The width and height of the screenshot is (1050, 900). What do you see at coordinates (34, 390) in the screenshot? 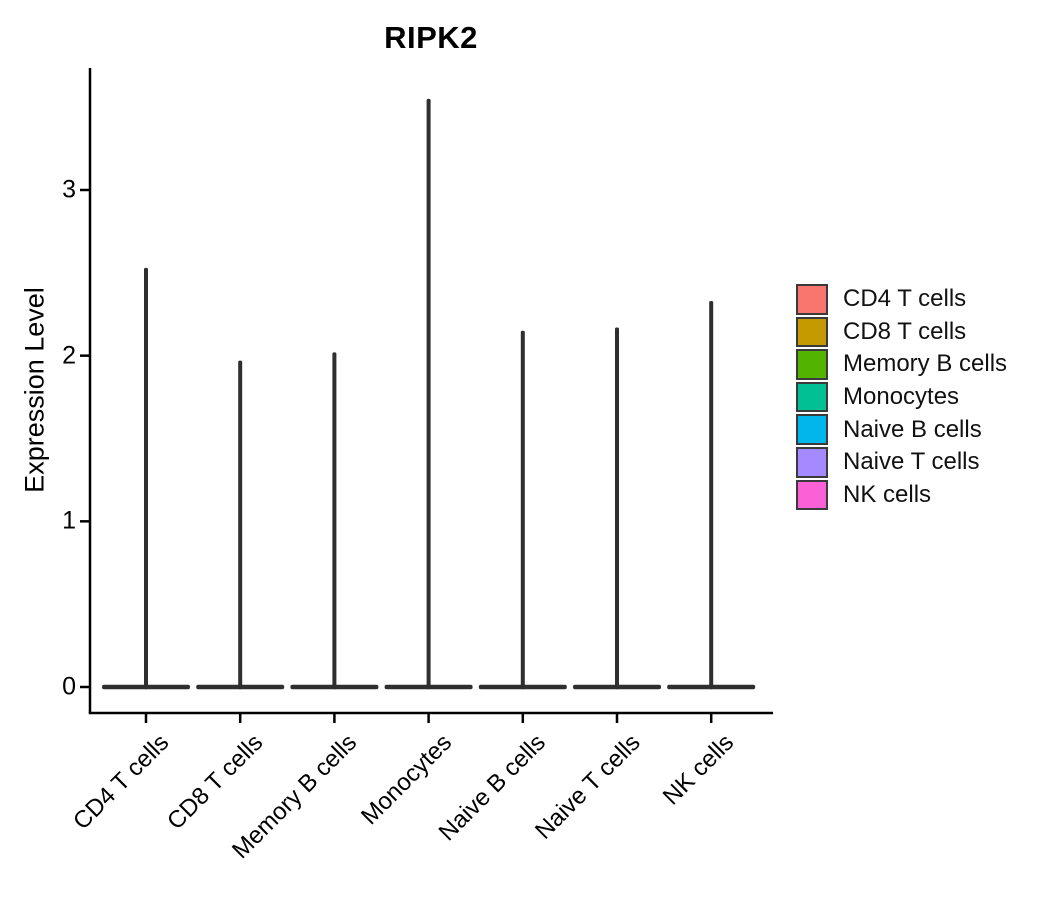
I see `y-axis-title: Expression Level` at bounding box center [34, 390].